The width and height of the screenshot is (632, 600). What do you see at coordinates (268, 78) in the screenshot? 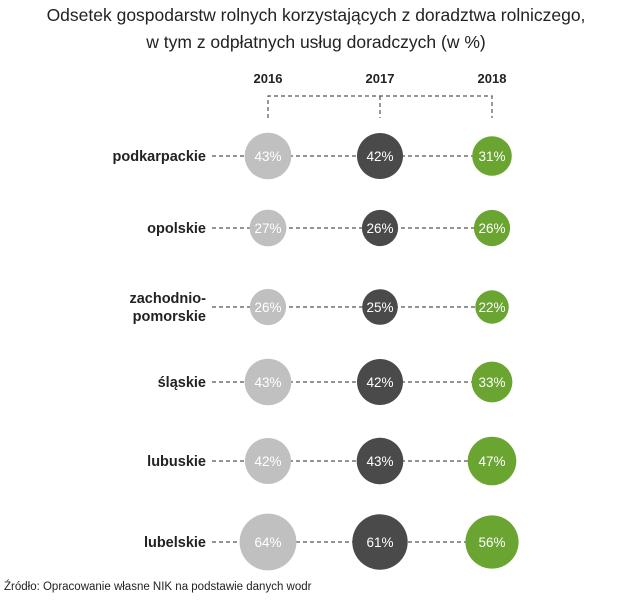
I see `column-header-2016: 2016` at bounding box center [268, 78].